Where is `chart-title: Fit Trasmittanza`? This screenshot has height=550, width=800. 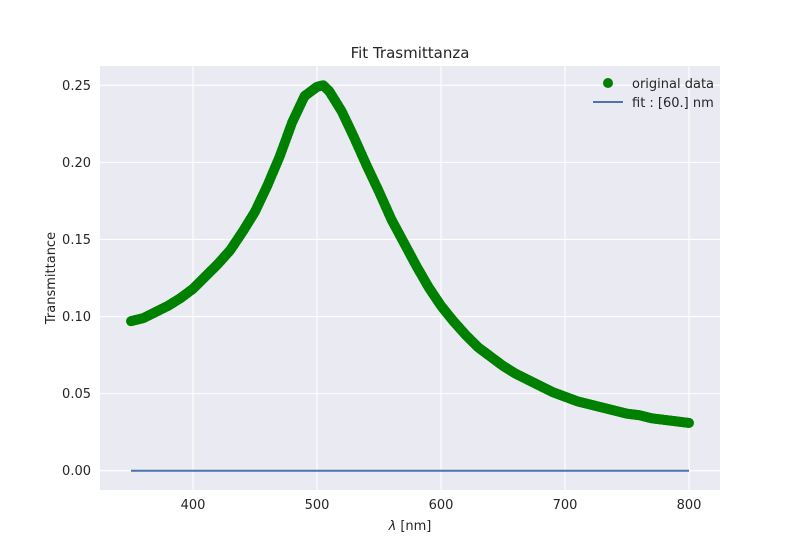
chart-title: Fit Trasmittanza is located at coordinates (410, 53).